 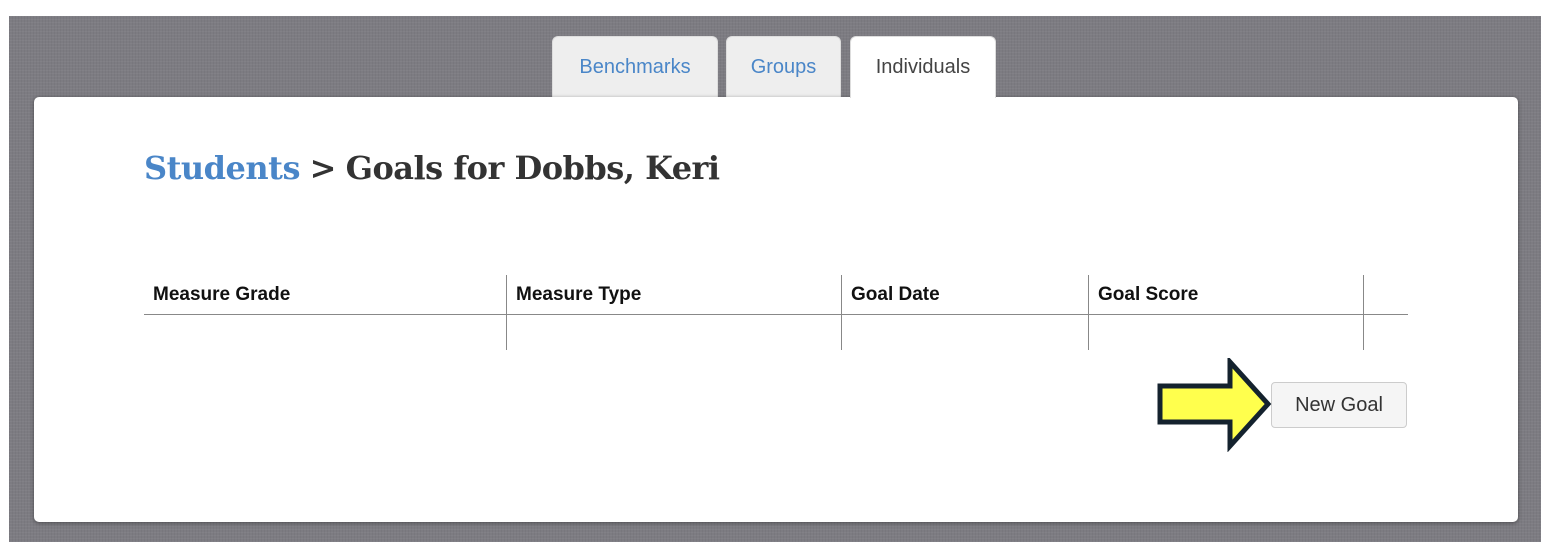 What do you see at coordinates (783, 66) in the screenshot?
I see `tab-groups: Groups` at bounding box center [783, 66].